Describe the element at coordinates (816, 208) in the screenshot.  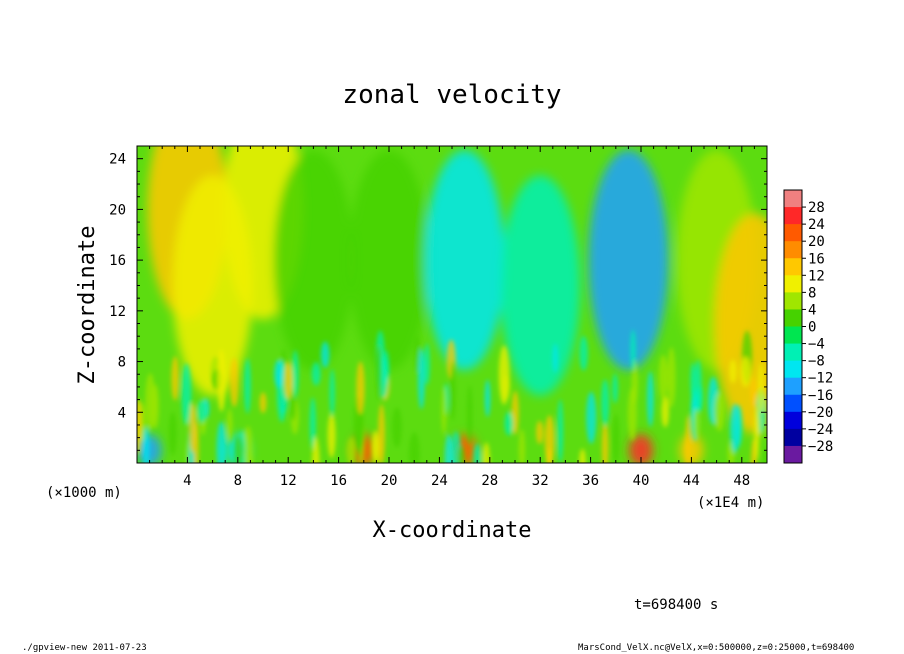
I see `colorbar-label: 28` at that location.